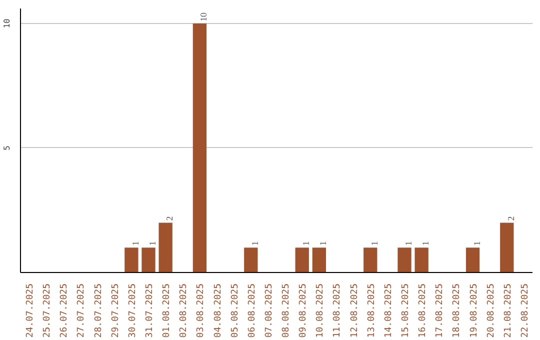 The height and width of the screenshot is (340, 540). I want to click on x-tick-label: 19.08.2025, so click(474, 310).